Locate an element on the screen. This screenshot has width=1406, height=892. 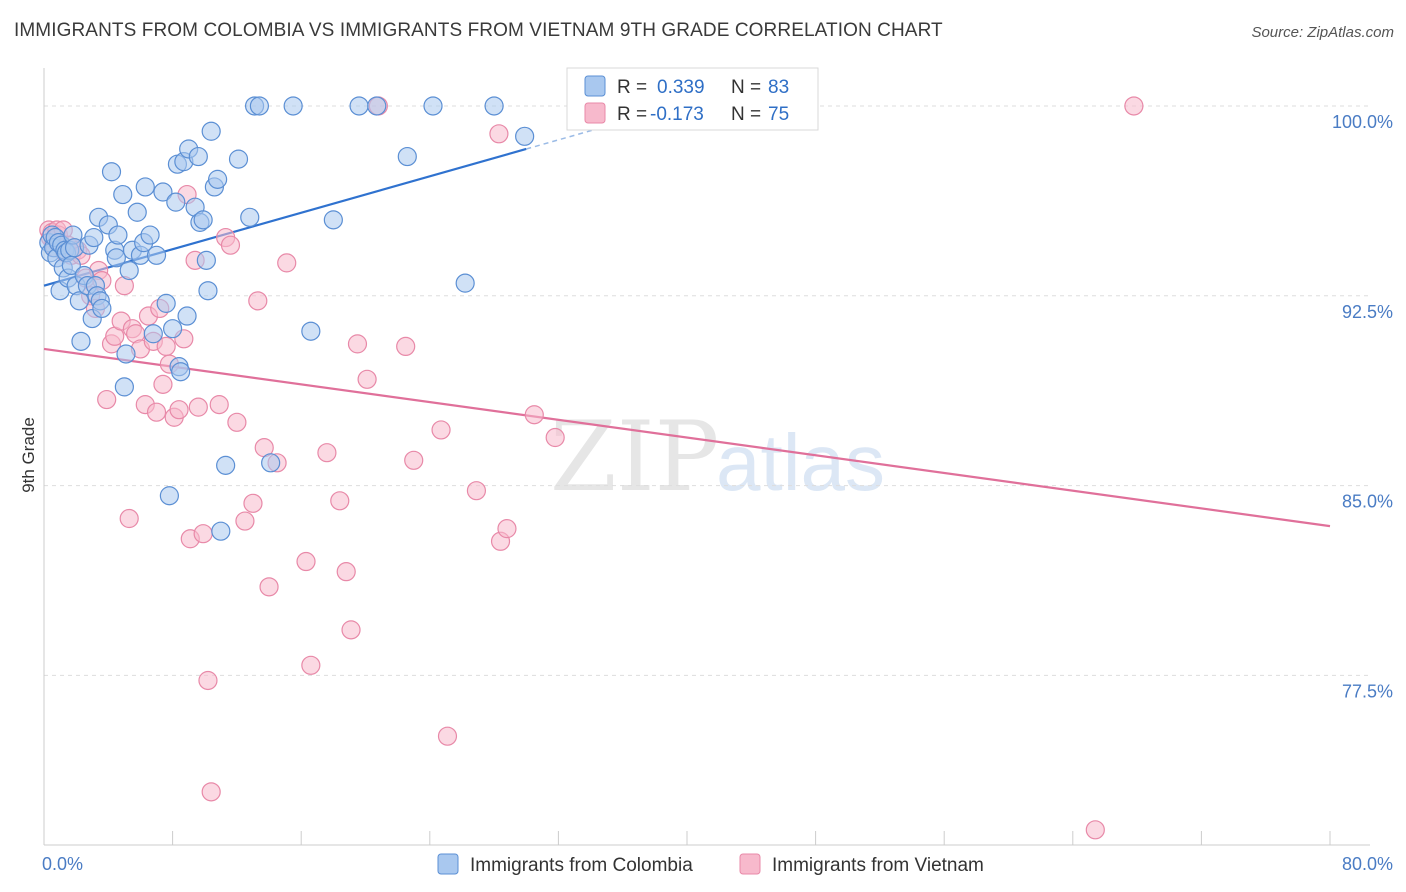
y-tick-label: 92.5% is located at coordinates (1367, 312).